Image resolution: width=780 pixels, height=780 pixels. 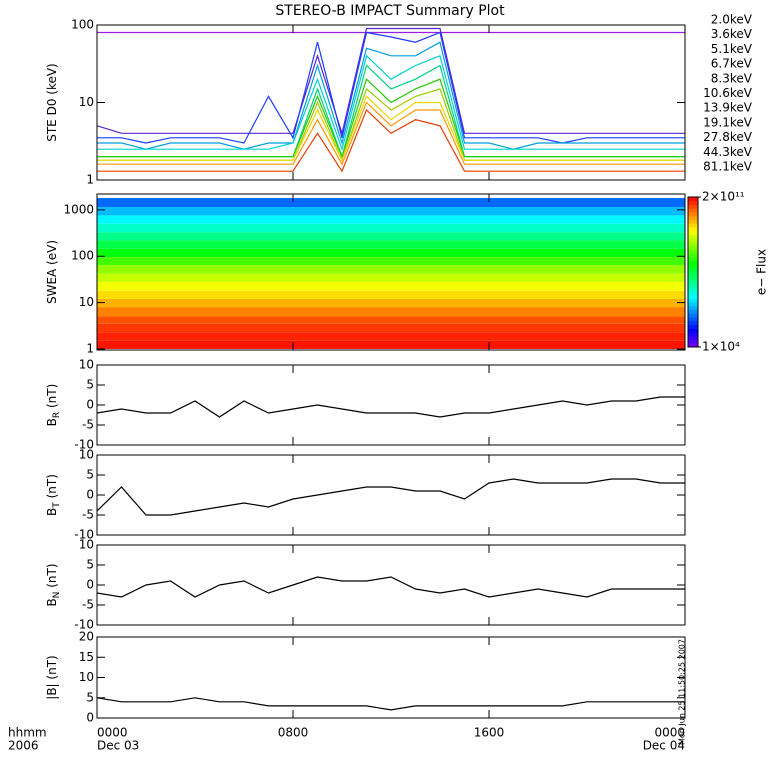 I want to click on time-format: hhmm, so click(x=27, y=733).